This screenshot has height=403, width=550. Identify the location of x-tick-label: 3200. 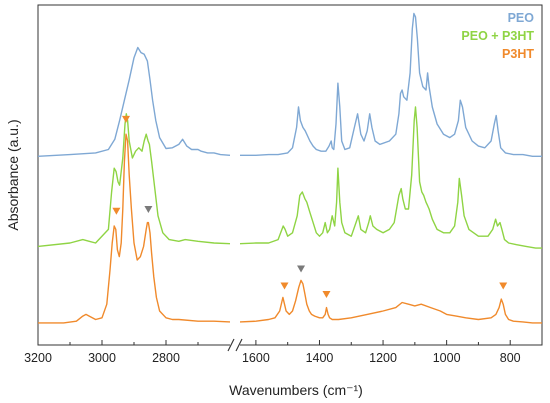
(38, 358).